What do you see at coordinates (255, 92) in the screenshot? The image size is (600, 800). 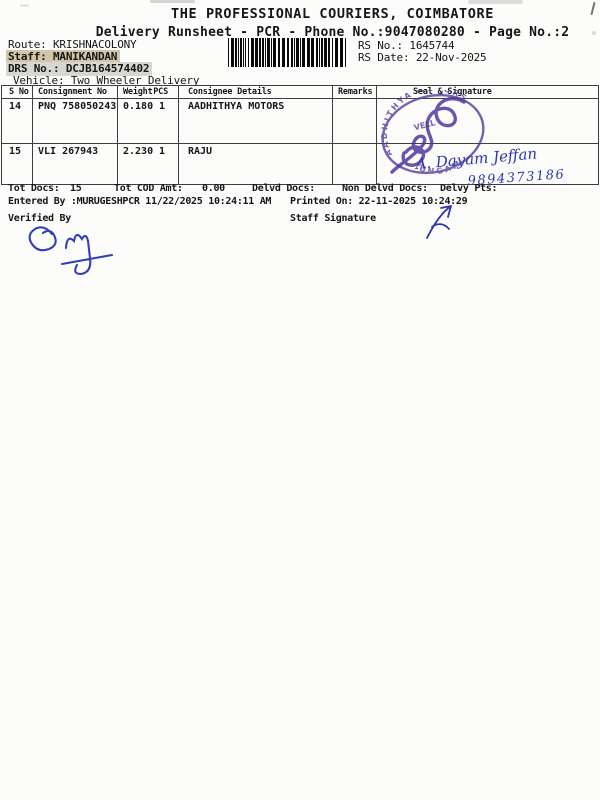 I see `col-header-consignee: Consignee Details` at bounding box center [255, 92].